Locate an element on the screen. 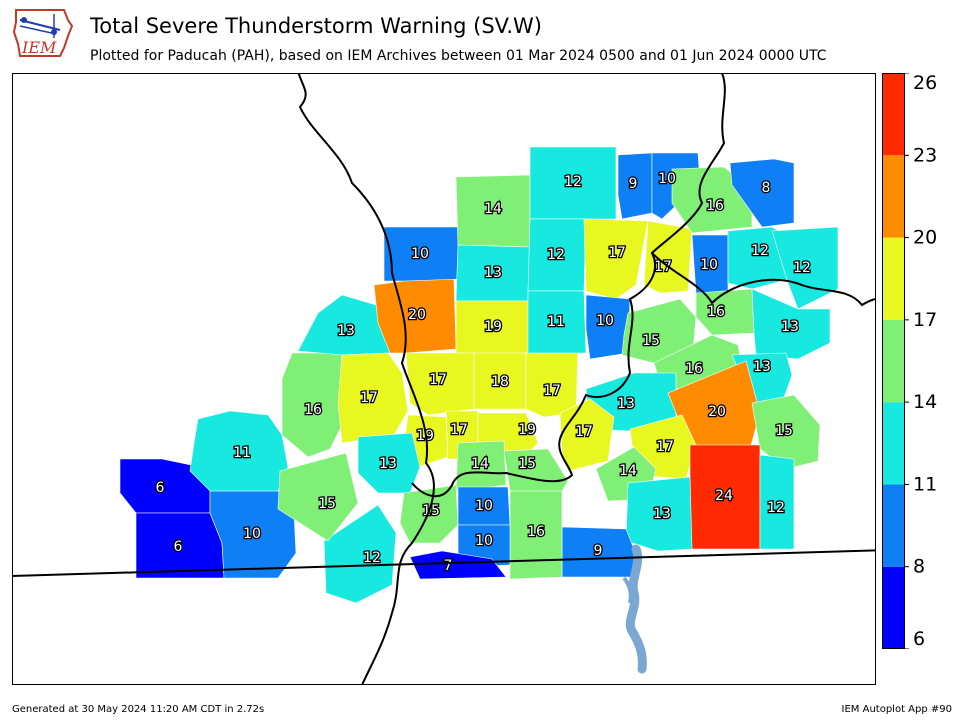 This screenshot has width=960, height=720. colorbar-bins is located at coordinates (893, 361).